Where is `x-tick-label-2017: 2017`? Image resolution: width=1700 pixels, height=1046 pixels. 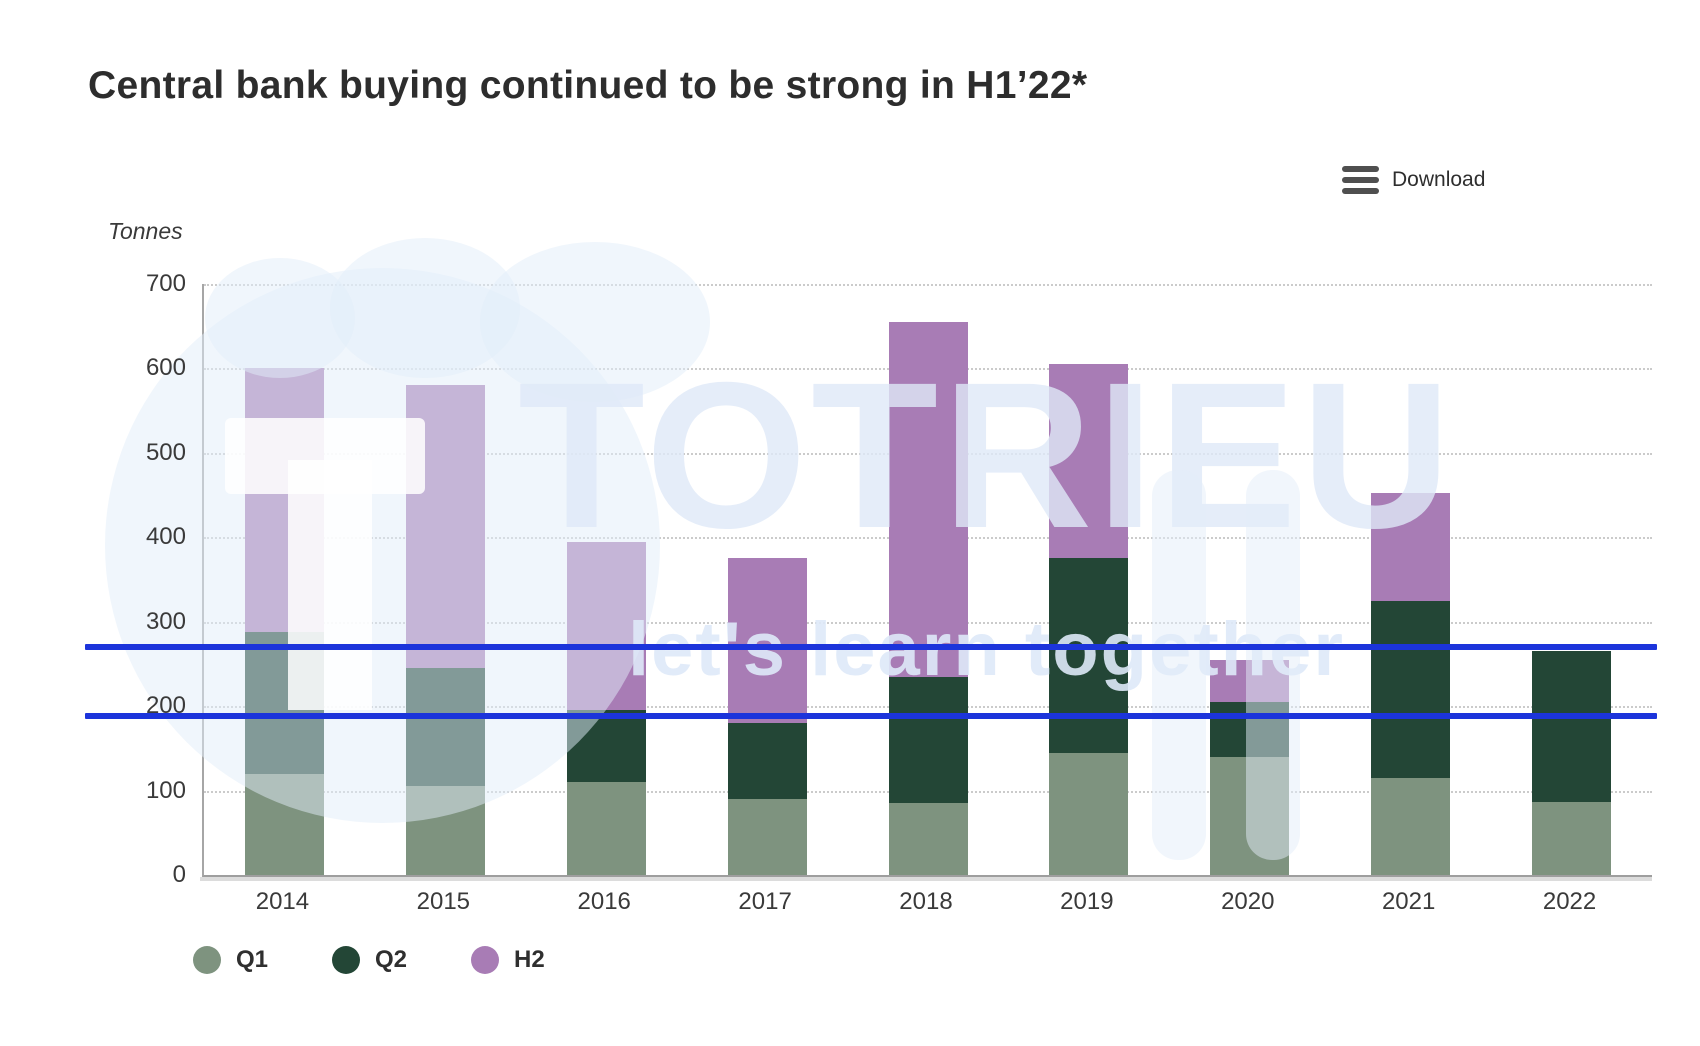 x-tick-label-2017: 2017 is located at coordinates (765, 901).